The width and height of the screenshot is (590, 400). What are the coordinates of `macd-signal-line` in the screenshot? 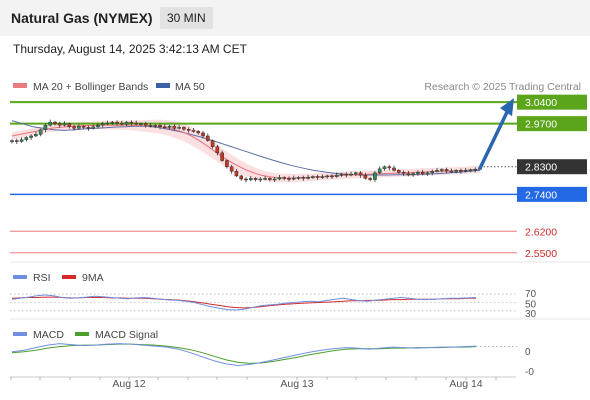 It's located at (244, 353).